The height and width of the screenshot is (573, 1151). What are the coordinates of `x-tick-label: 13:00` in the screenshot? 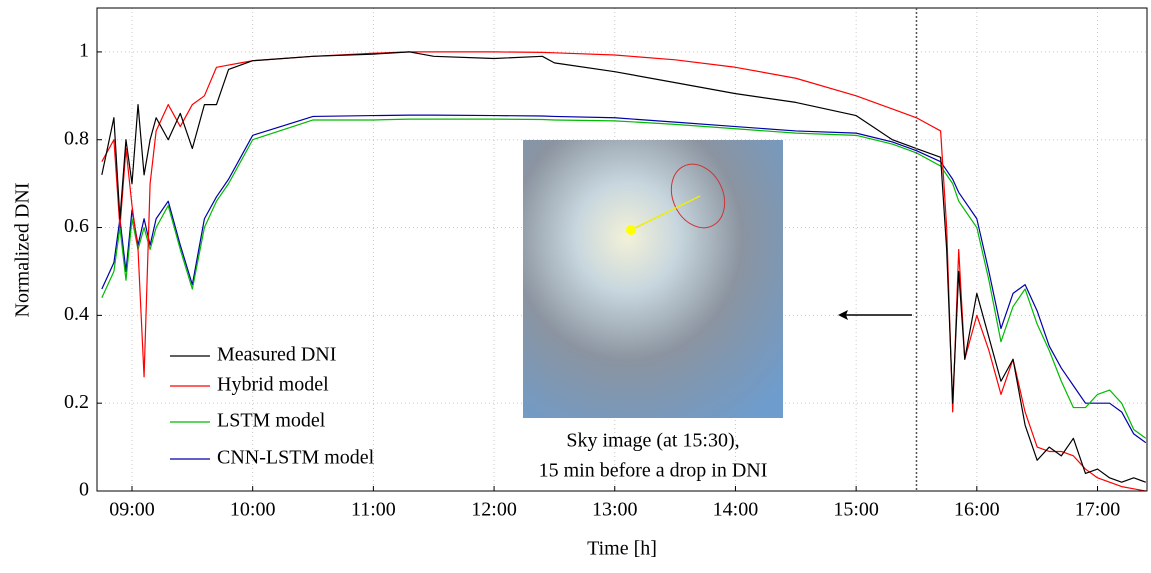 It's located at (615, 510).